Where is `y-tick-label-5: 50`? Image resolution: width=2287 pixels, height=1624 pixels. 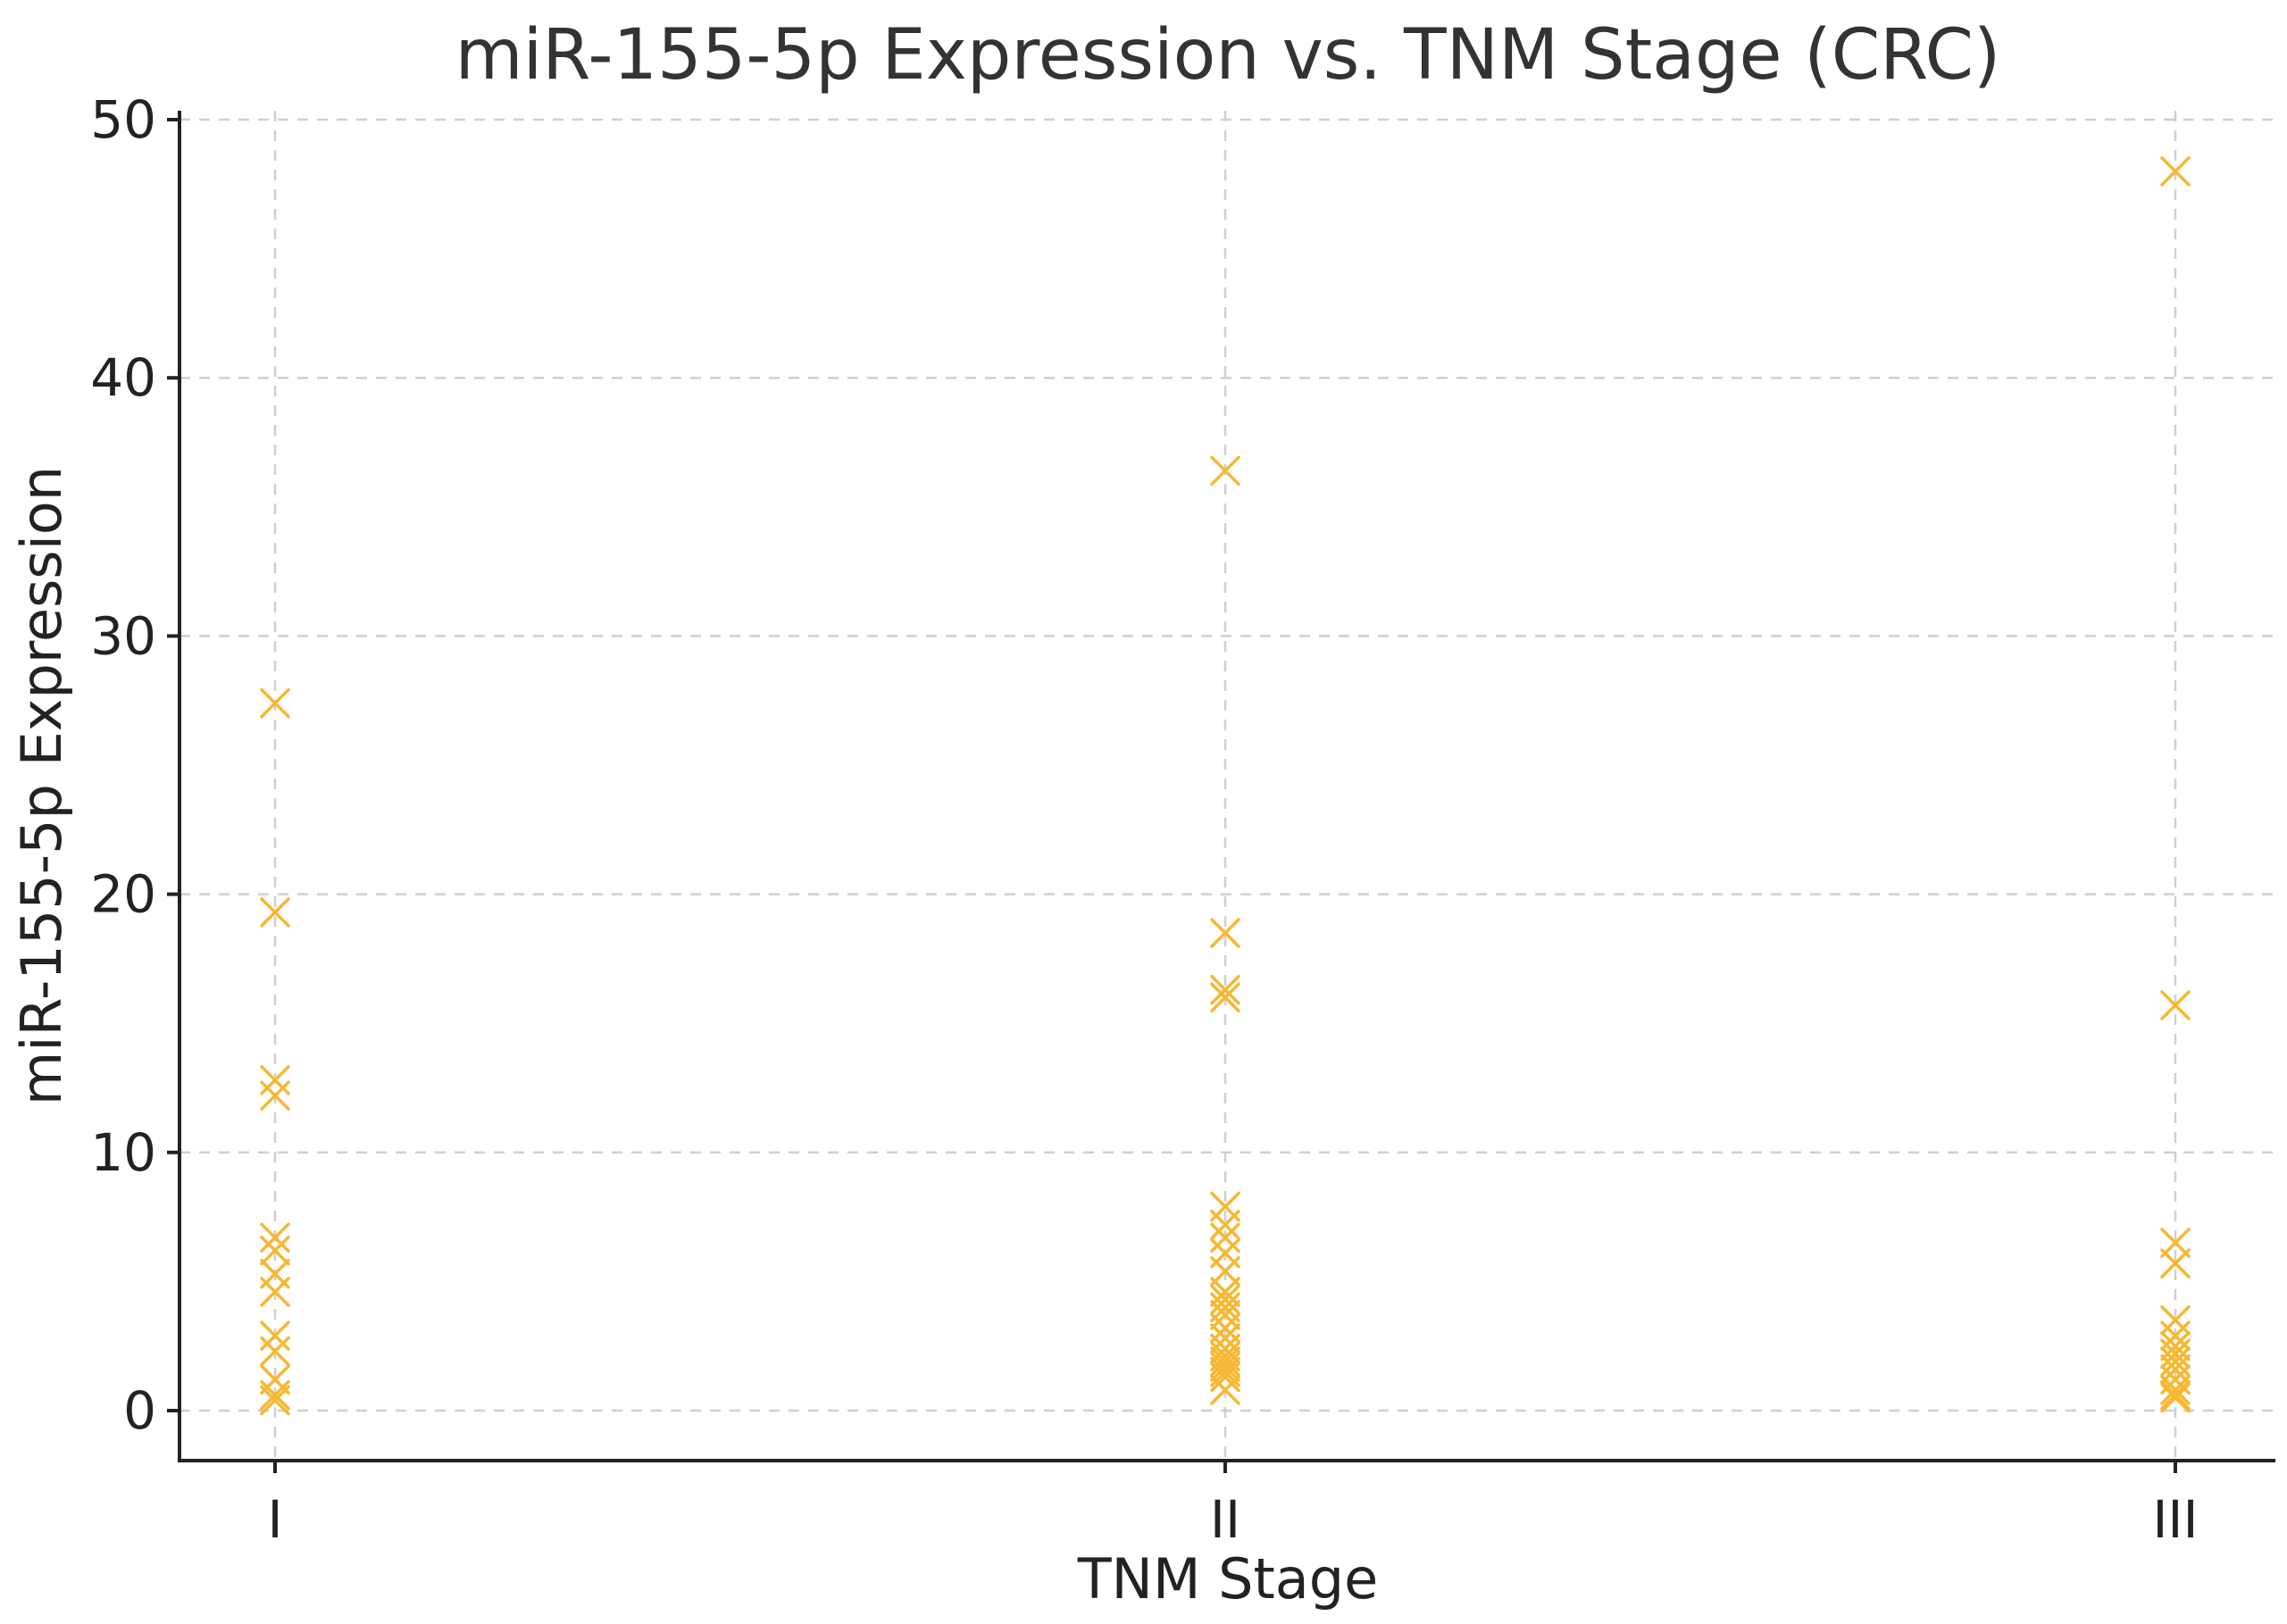
y-tick-label-5: 50 is located at coordinates (123, 119).